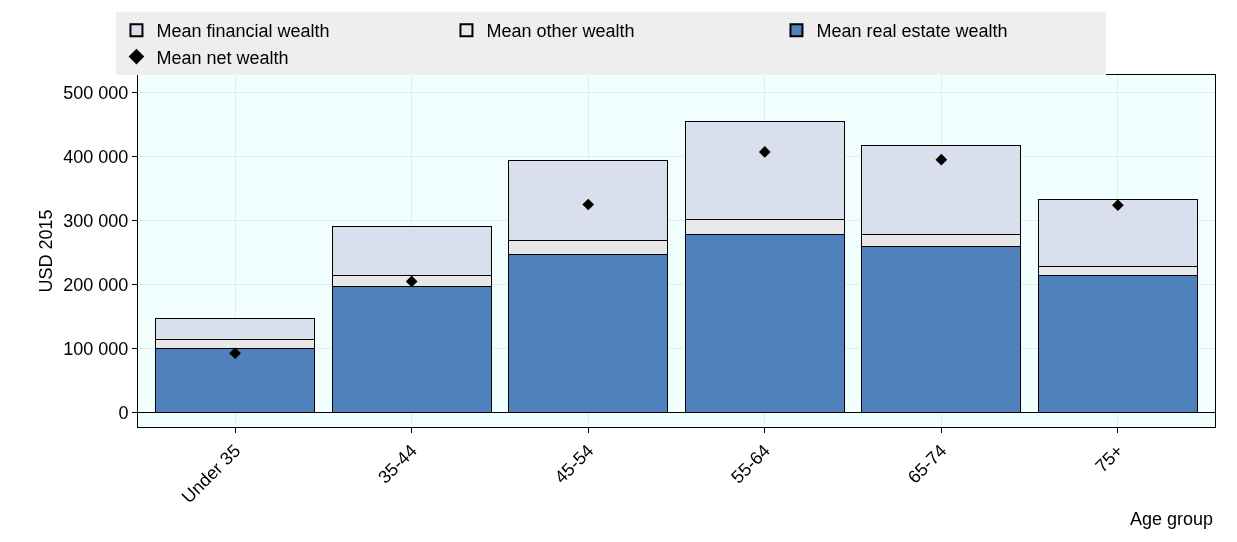  Describe the element at coordinates (45, 251) in the screenshot. I see `y-axis-title: USD 2015` at that location.